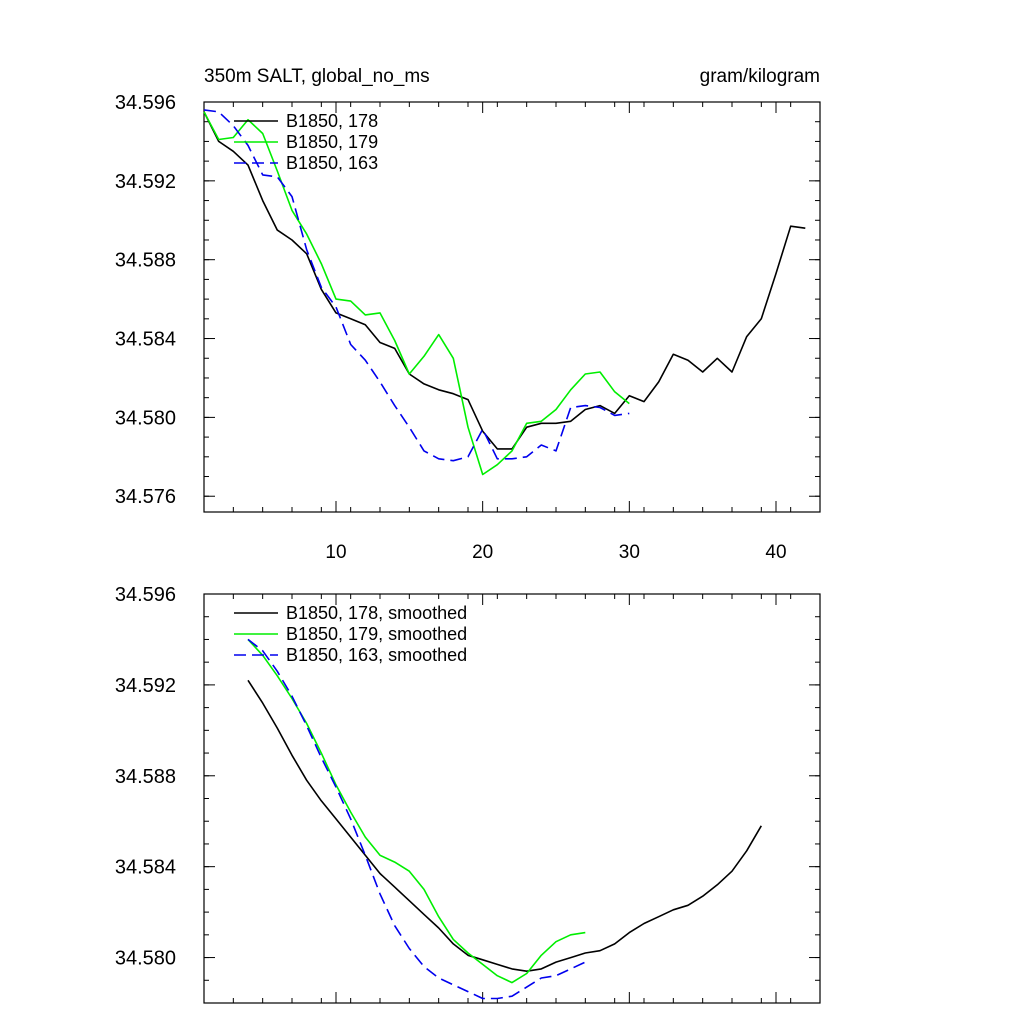 Image resolution: width=1024 pixels, height=1024 pixels. I want to click on legend-label: B1850, 179, so click(332, 142).